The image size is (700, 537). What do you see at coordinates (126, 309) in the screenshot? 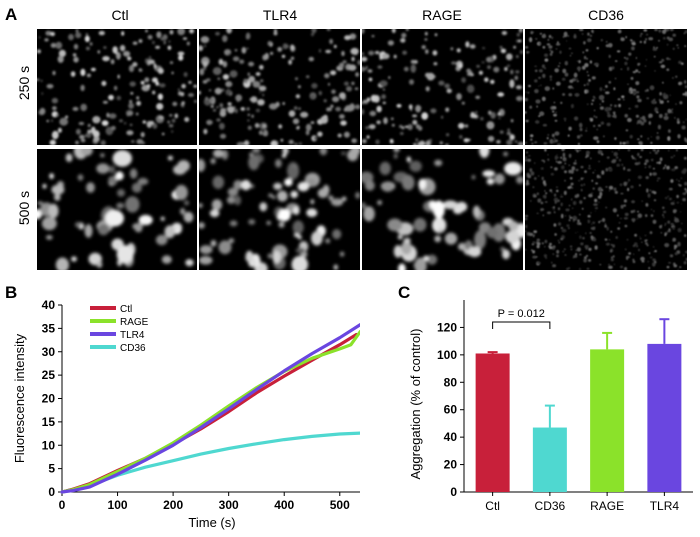
I see `legend-label-ctl: Ctl` at bounding box center [126, 309].